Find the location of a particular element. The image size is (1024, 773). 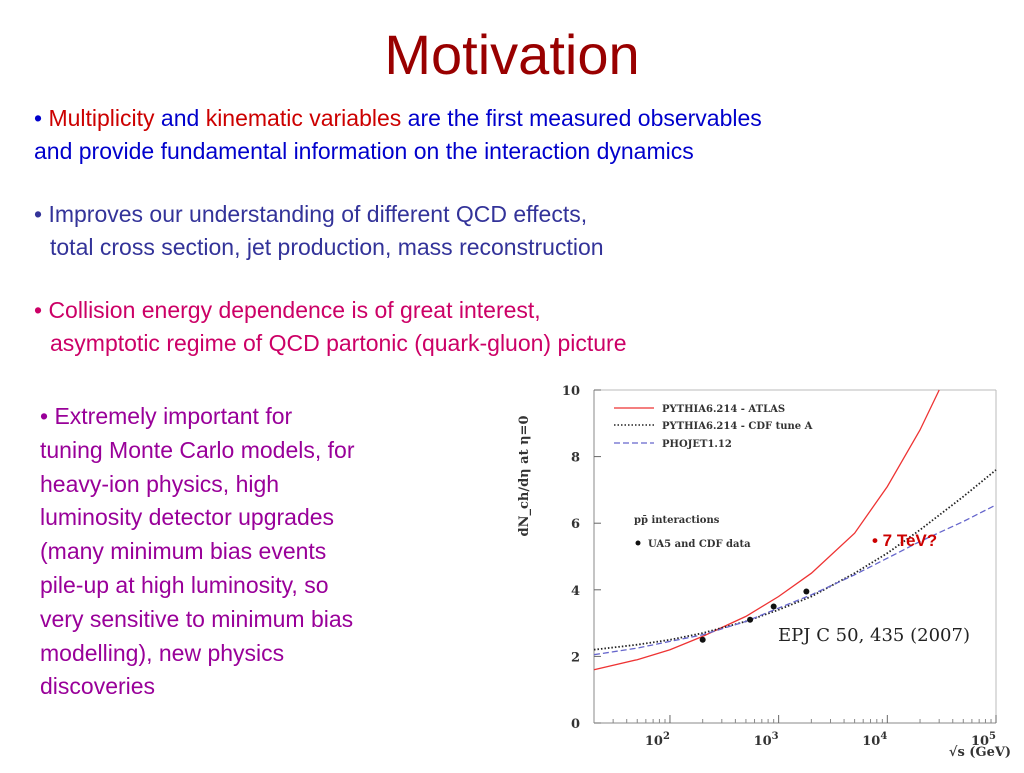

text-and: and is located at coordinates (180, 118).